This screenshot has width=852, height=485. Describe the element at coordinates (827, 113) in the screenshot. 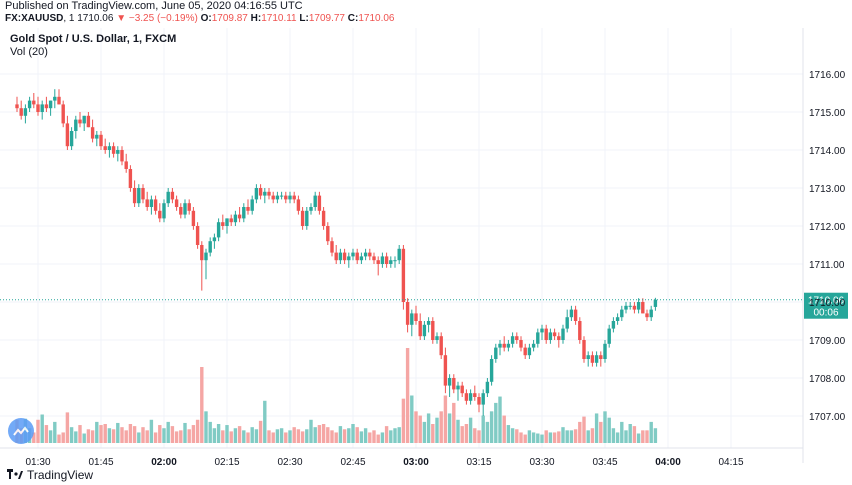

I see `price-tick-label: 1715.00` at that location.